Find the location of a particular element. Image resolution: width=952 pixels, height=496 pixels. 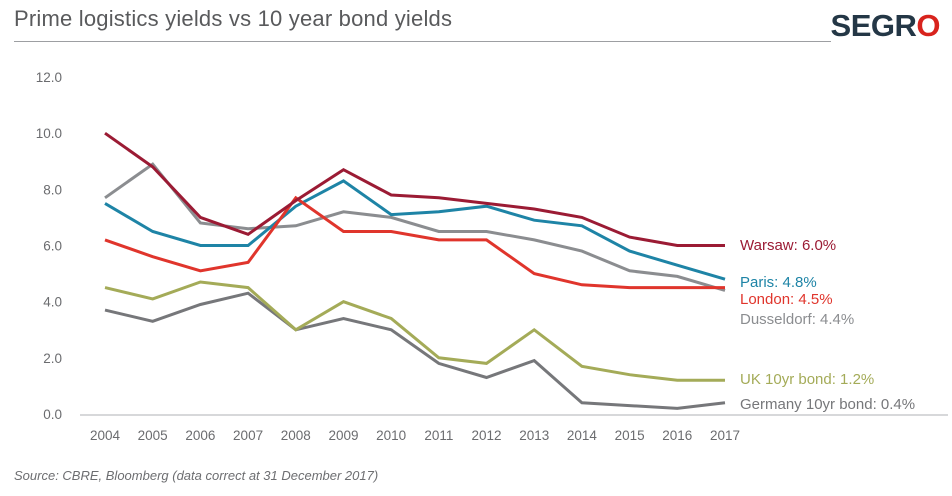

series-line-uk-10yr-bond is located at coordinates (414, 331).